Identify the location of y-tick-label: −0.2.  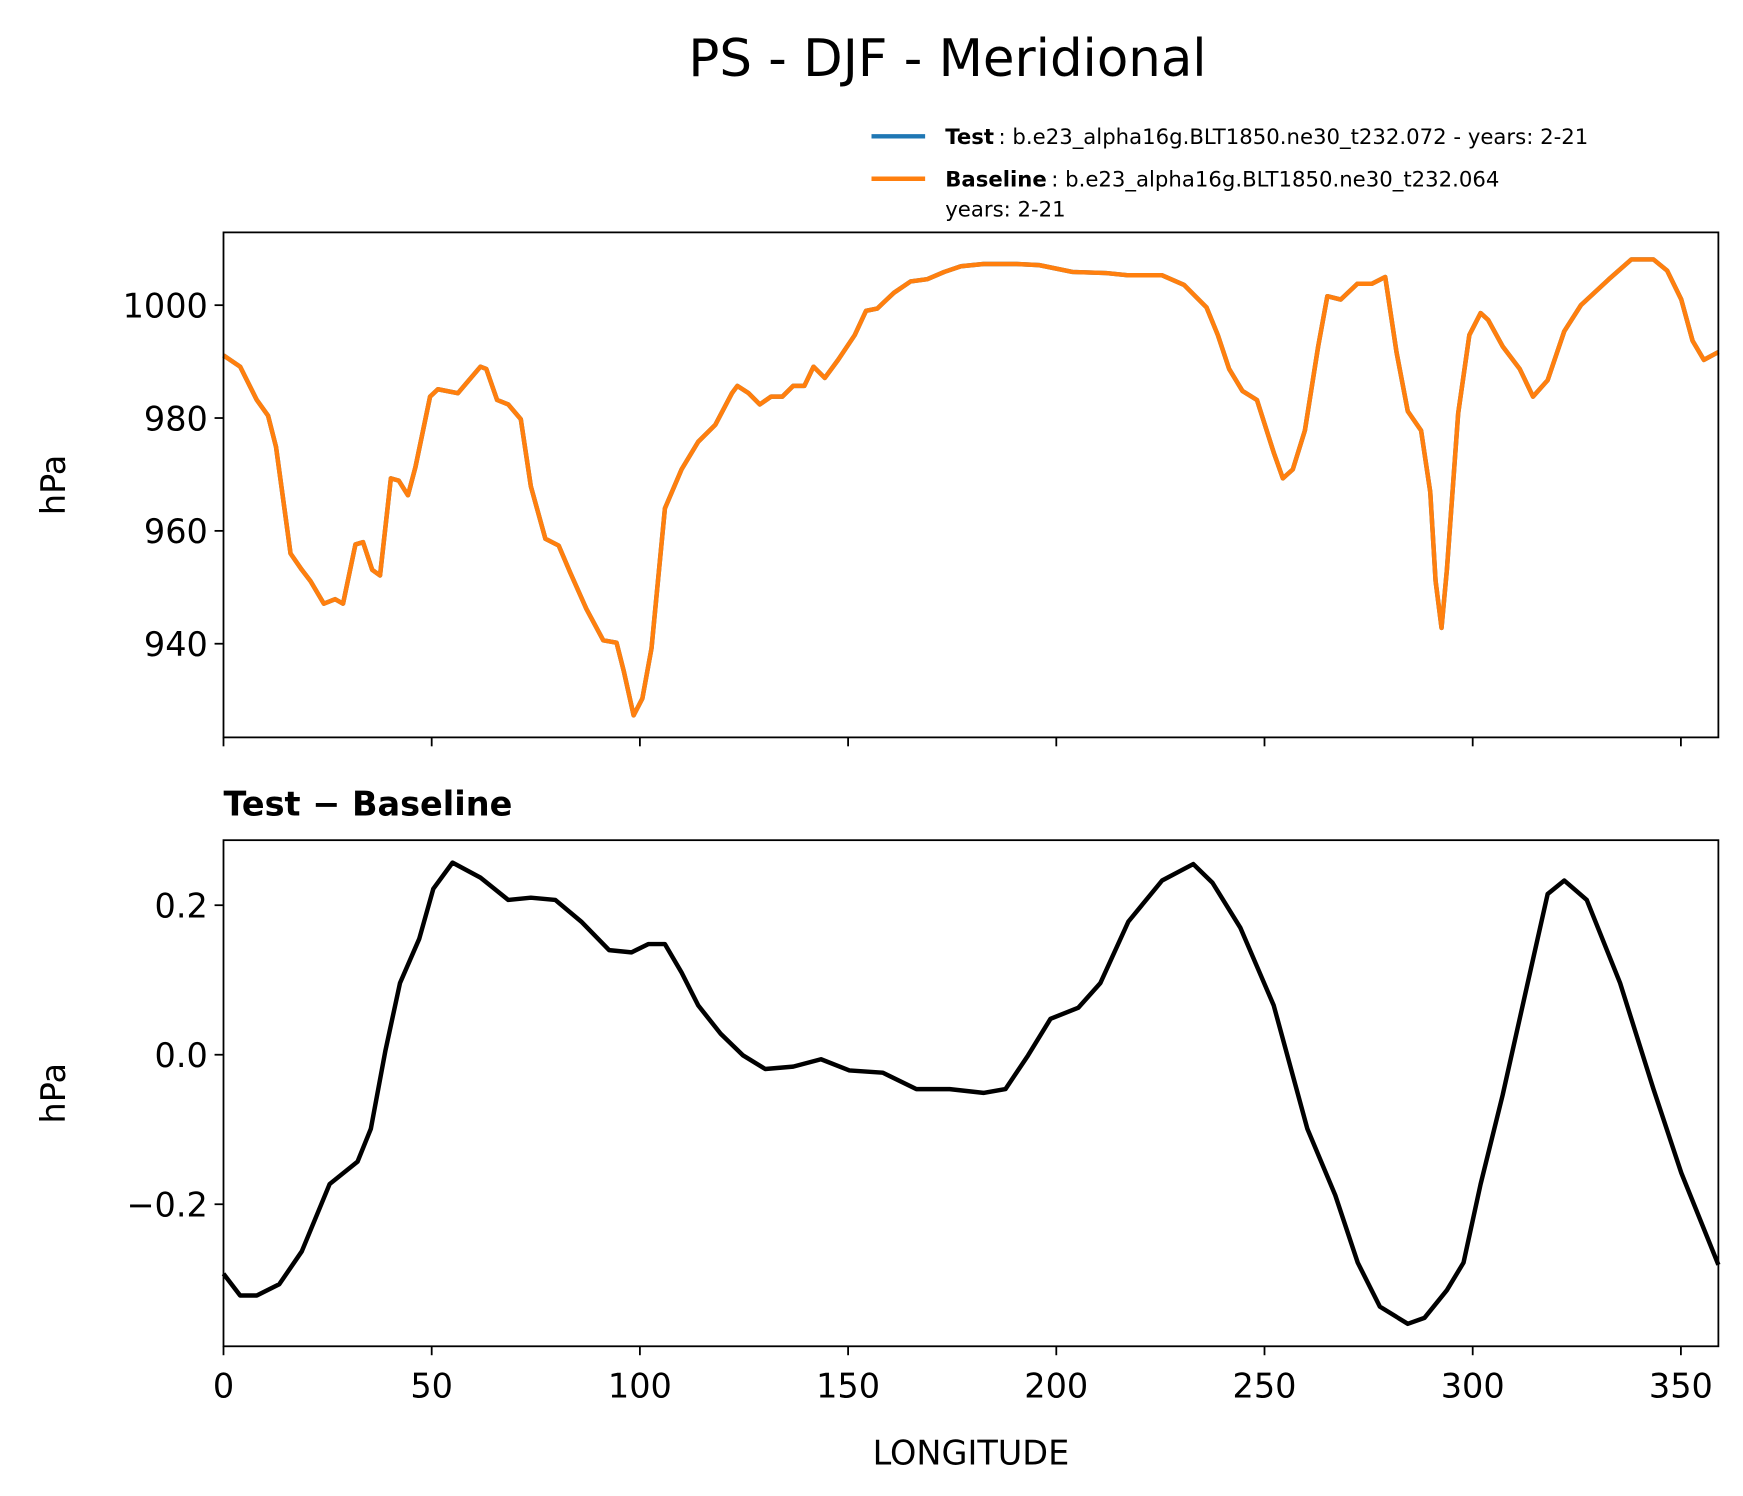
(166, 1205).